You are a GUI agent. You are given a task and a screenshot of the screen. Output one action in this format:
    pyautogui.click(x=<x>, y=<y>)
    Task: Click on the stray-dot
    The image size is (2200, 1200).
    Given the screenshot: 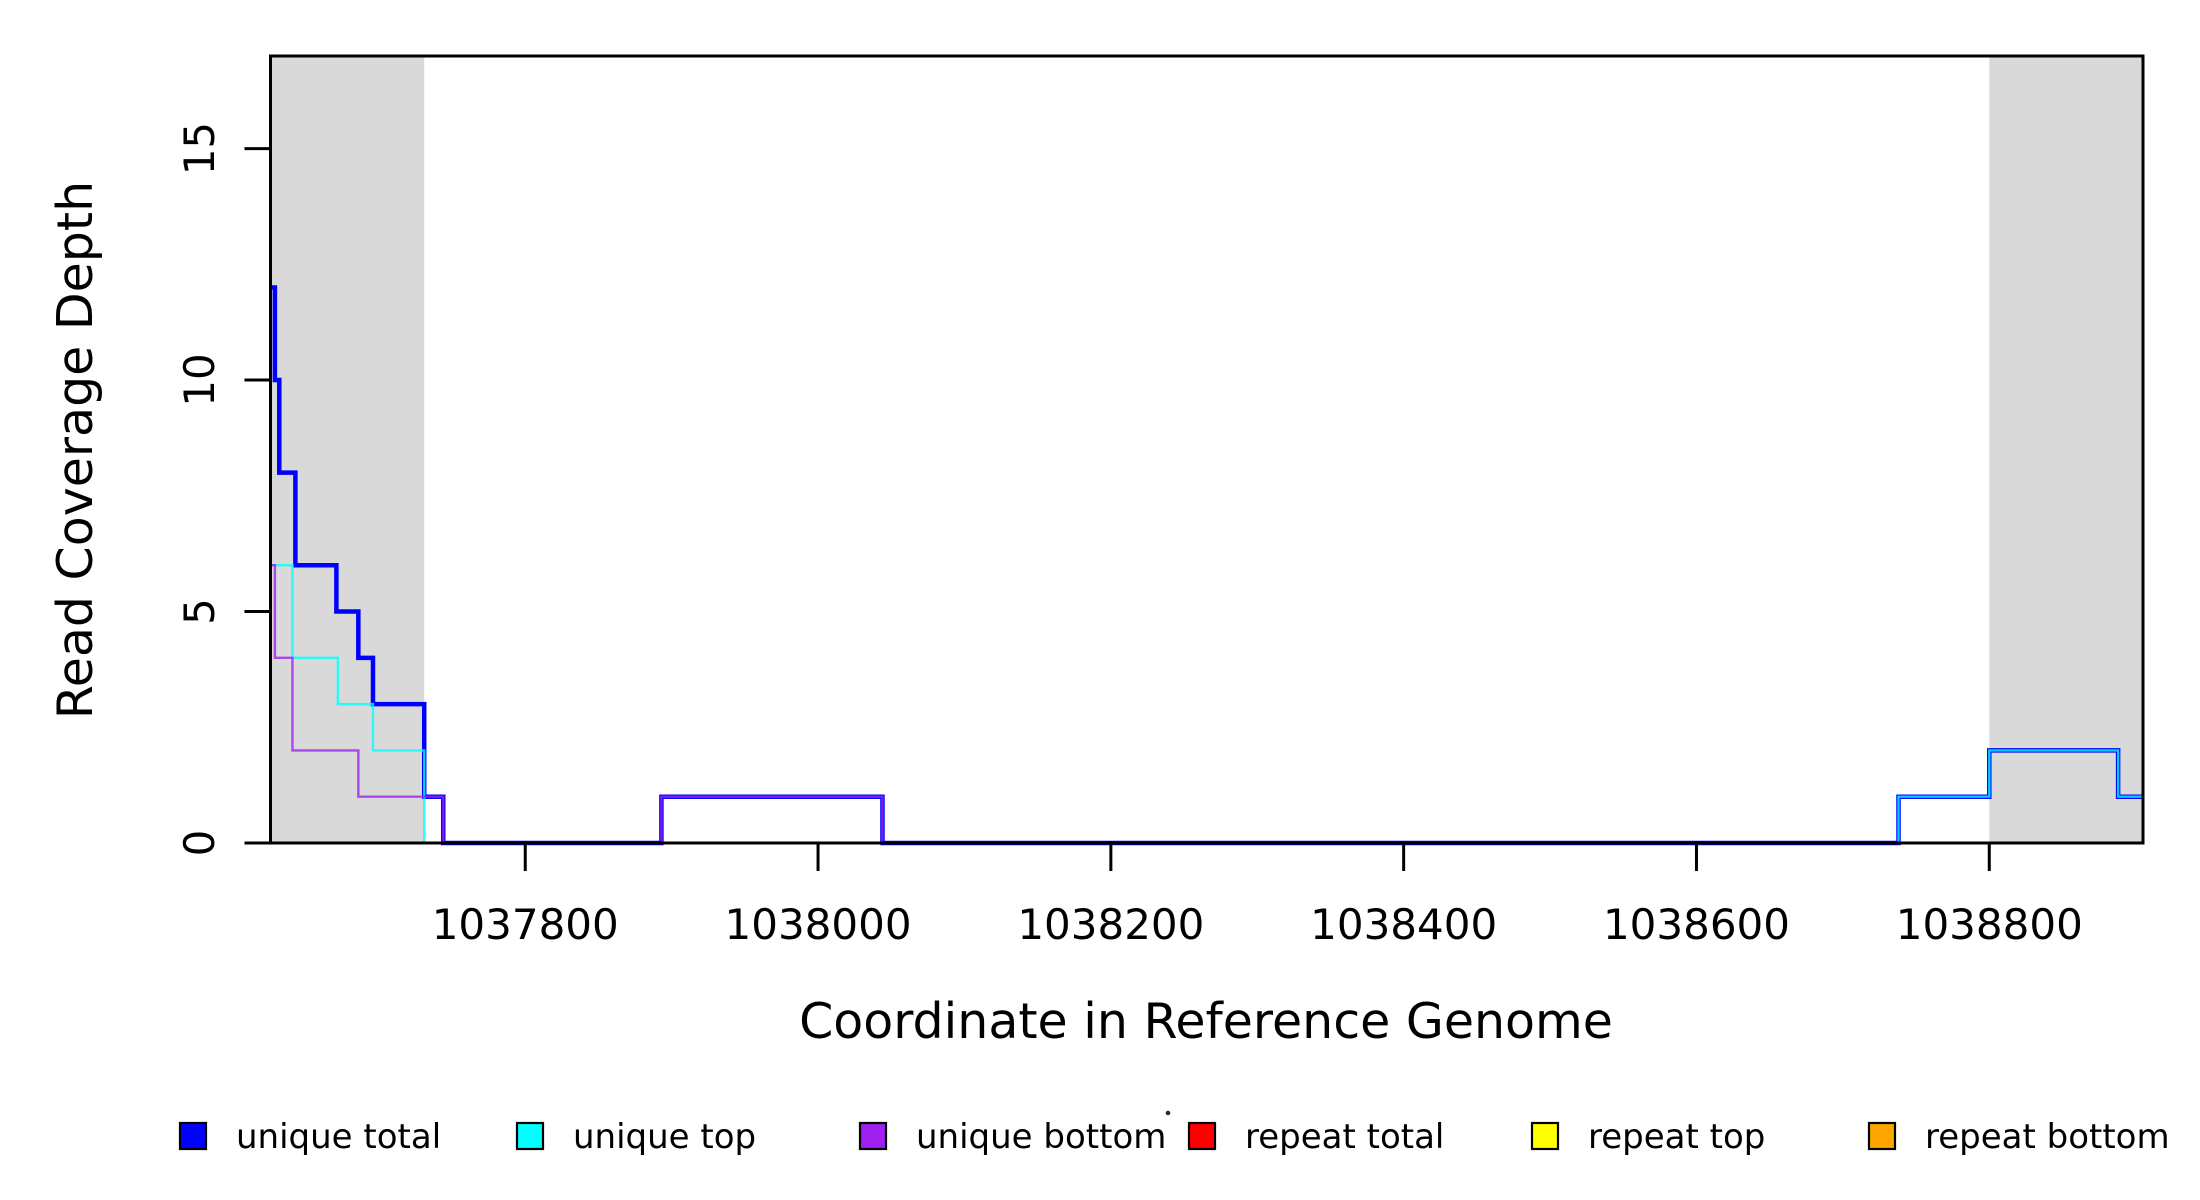 What is the action you would take?
    pyautogui.click(x=1168, y=1113)
    